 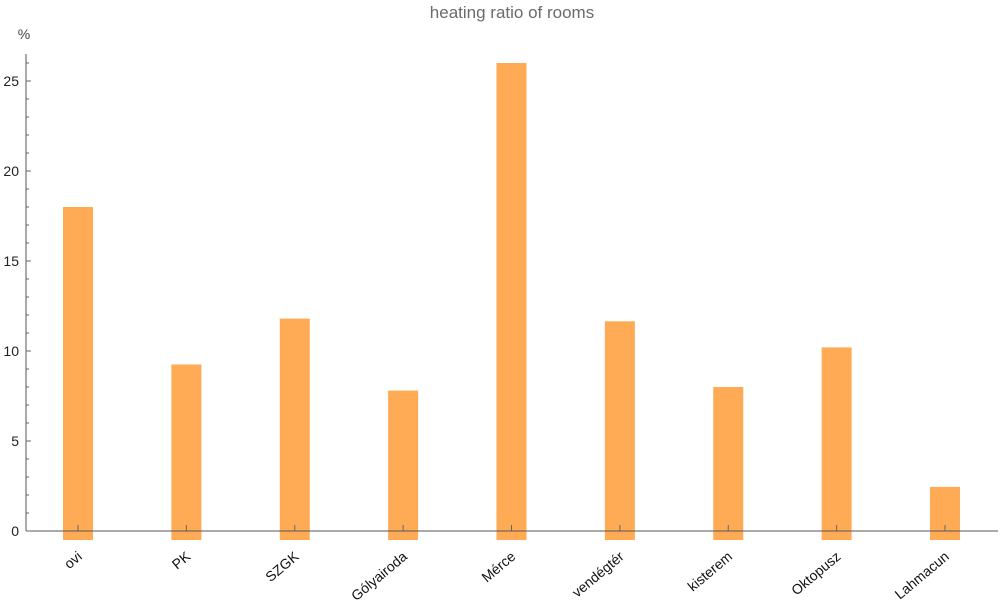 I want to click on bar-mérce, so click(x=511, y=301).